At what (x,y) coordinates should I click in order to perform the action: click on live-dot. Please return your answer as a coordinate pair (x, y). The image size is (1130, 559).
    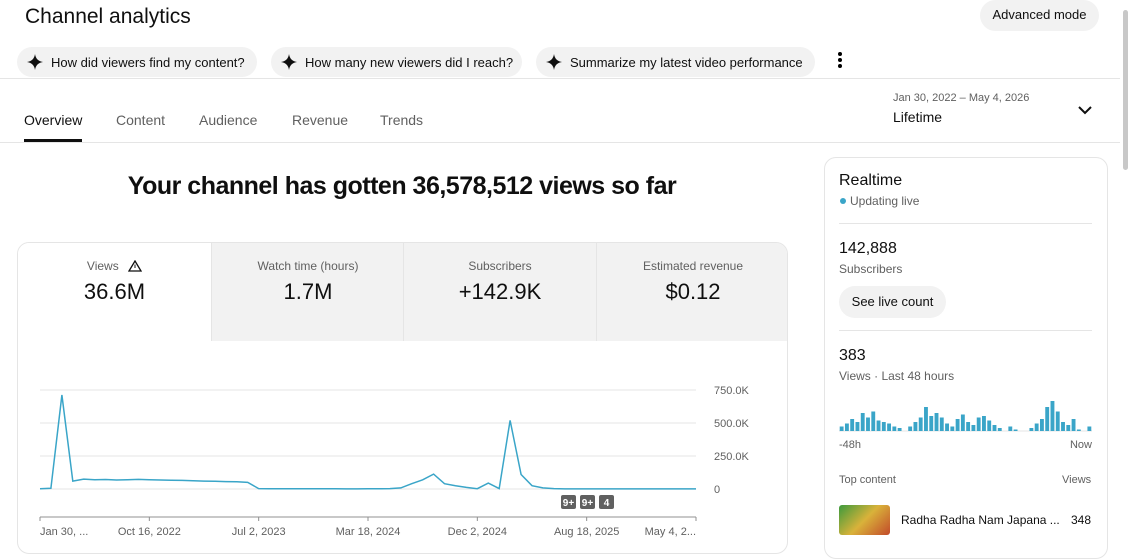
    Looking at the image, I should click on (843, 201).